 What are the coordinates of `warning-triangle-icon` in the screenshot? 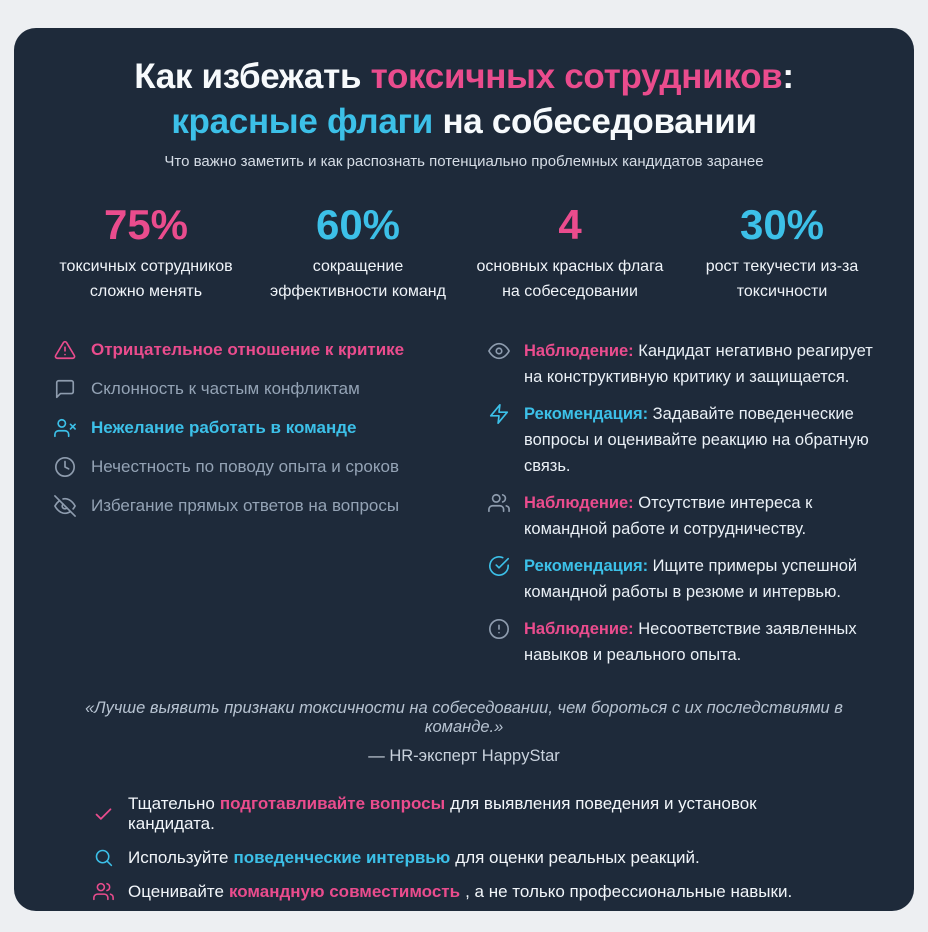 It's located at (65, 350).